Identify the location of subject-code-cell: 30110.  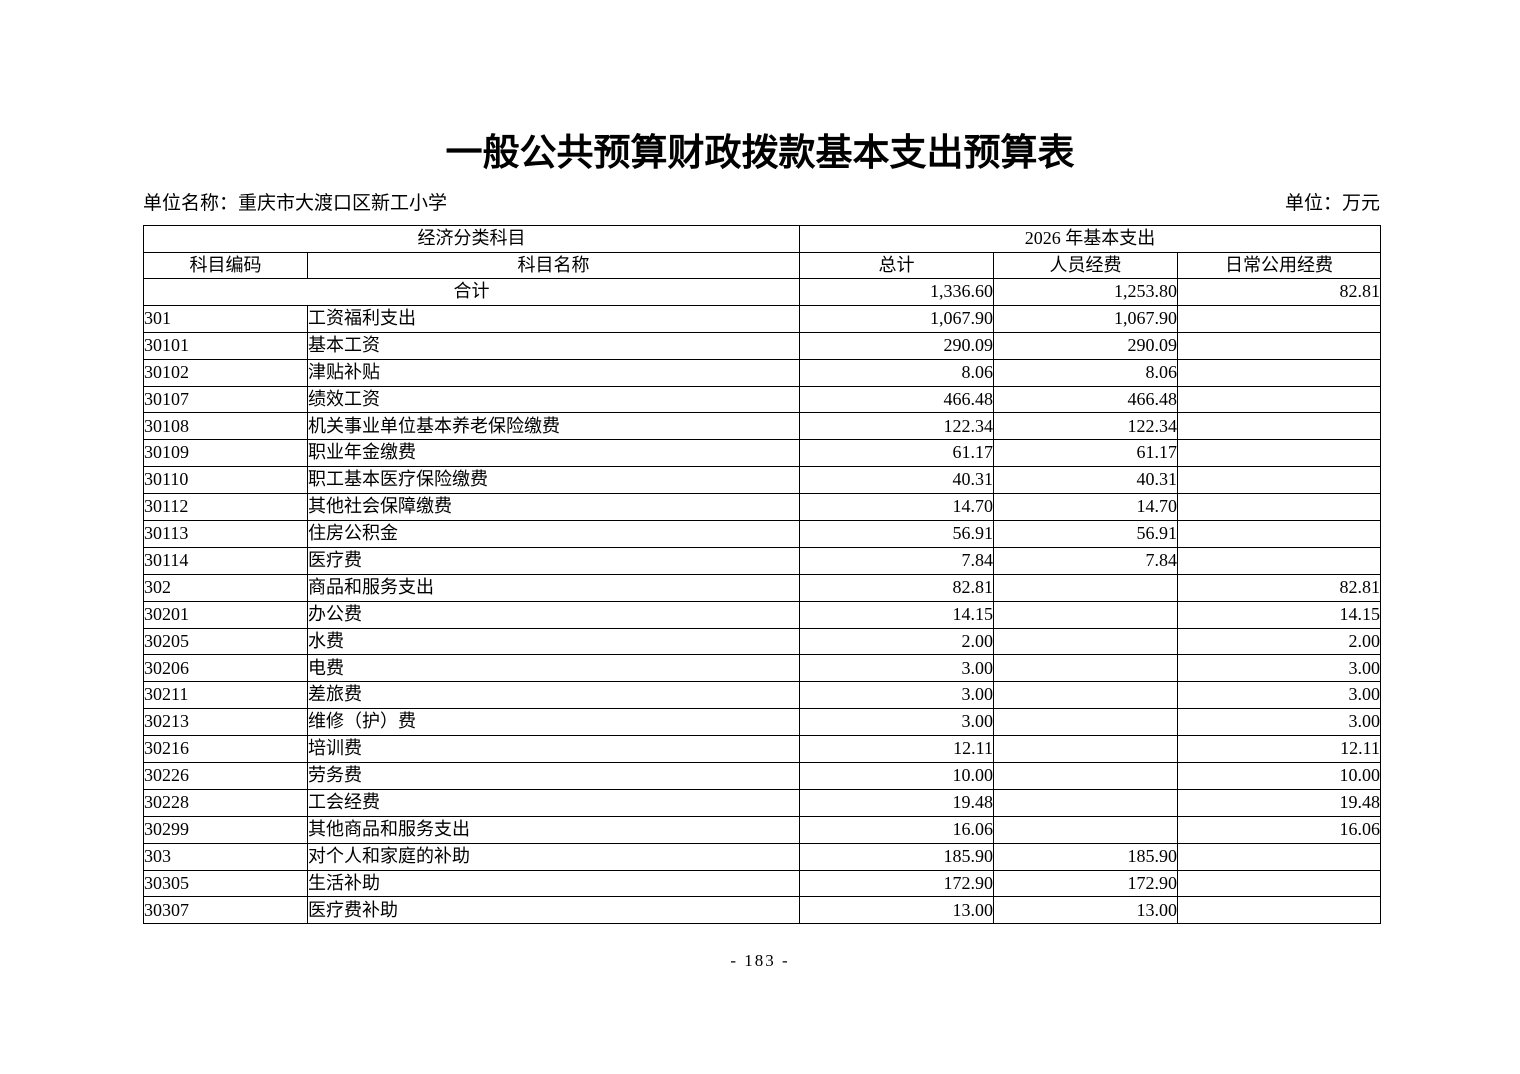
(225, 480).